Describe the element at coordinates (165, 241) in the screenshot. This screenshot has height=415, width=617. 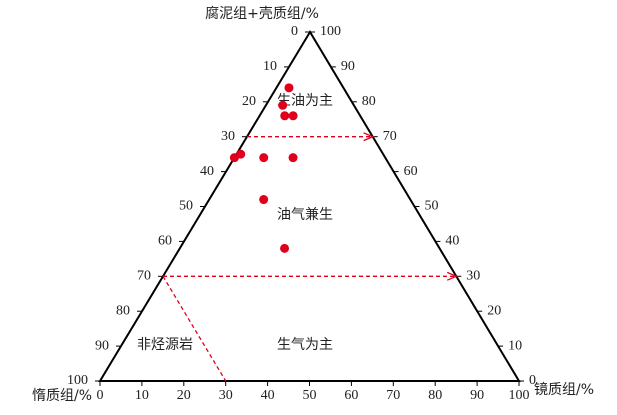
I see `left-tick-label: 60` at that location.